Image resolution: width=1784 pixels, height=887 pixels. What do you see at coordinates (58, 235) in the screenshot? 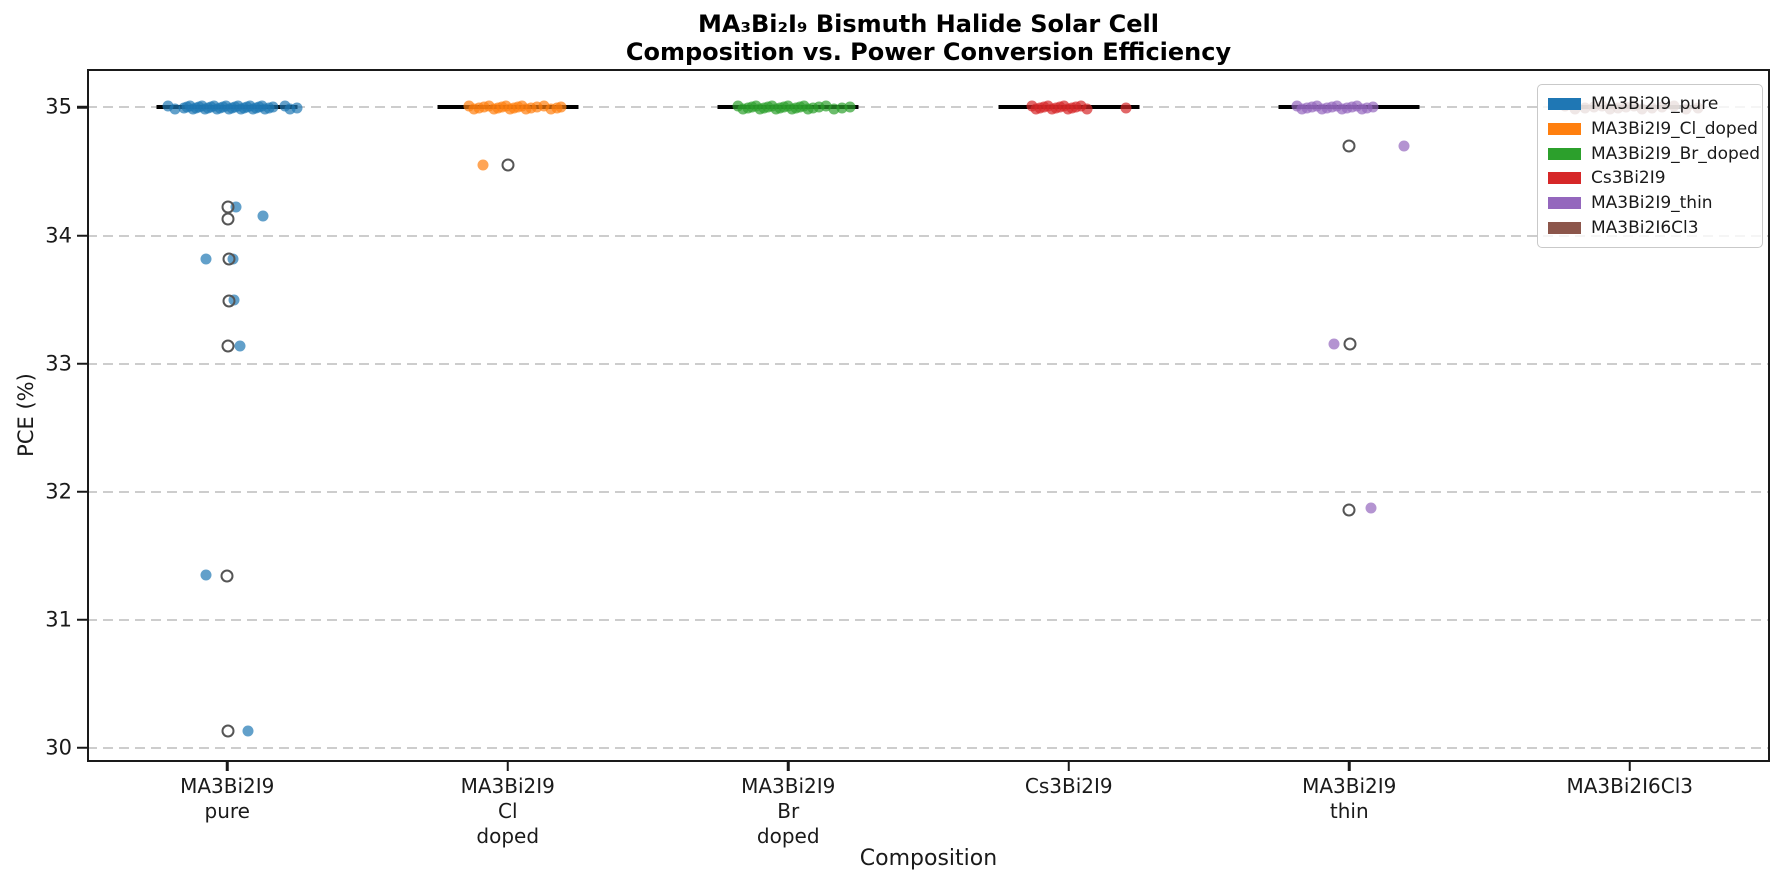
I see `y-tick-label: 34` at bounding box center [58, 235].